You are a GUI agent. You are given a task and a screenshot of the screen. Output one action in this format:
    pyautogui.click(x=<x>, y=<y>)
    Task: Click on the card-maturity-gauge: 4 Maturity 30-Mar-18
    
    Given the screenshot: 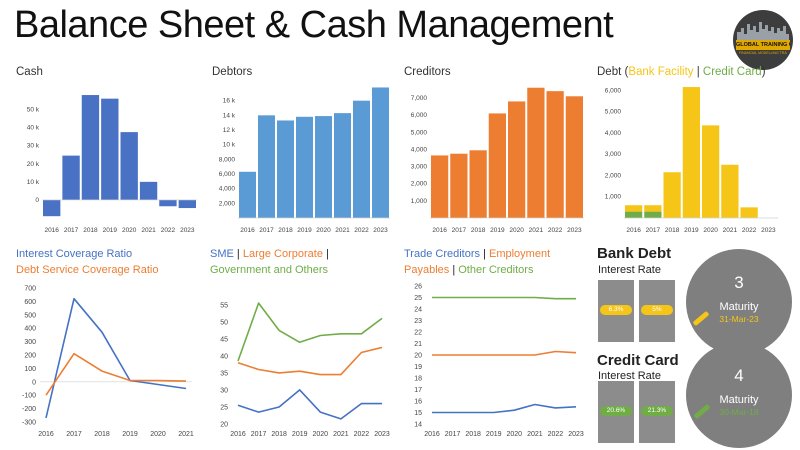 What is the action you would take?
    pyautogui.click(x=739, y=395)
    